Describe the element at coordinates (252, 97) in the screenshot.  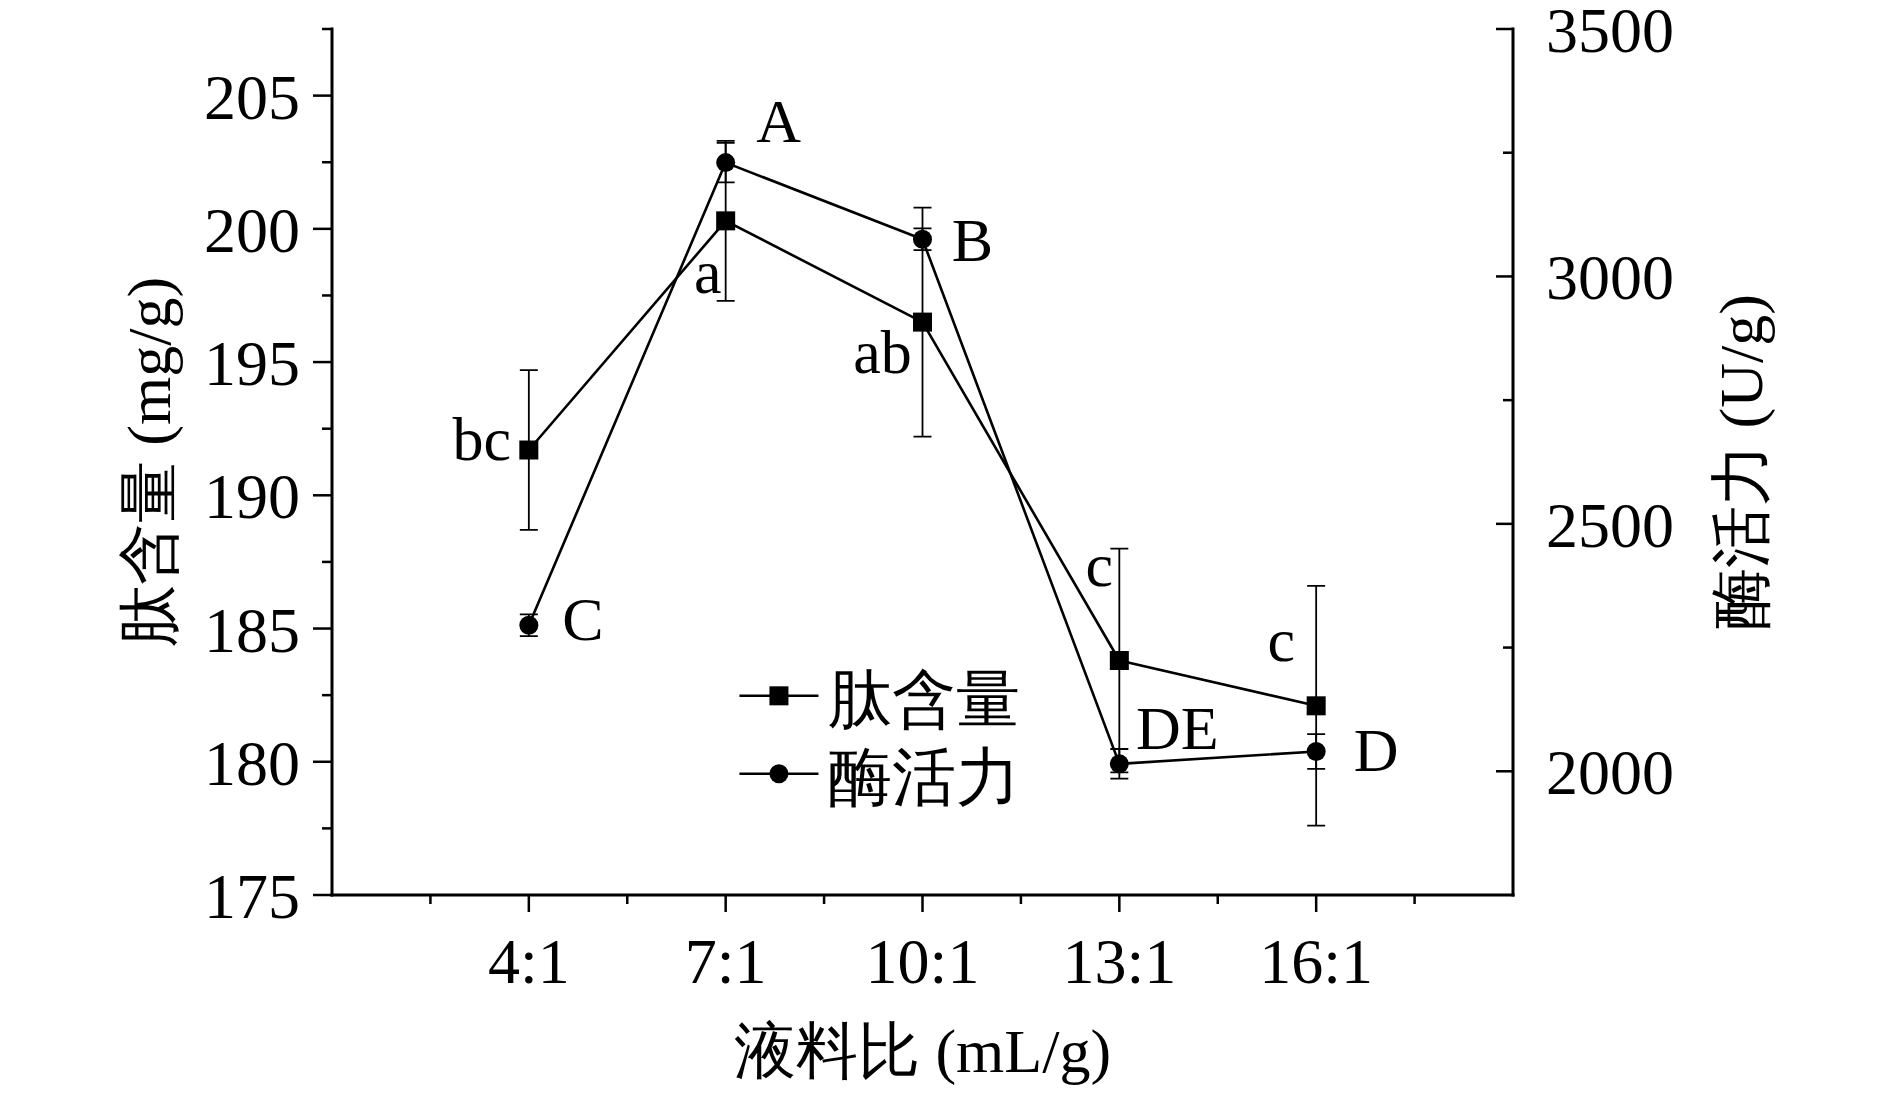
I see `y-tick-label: 205` at that location.